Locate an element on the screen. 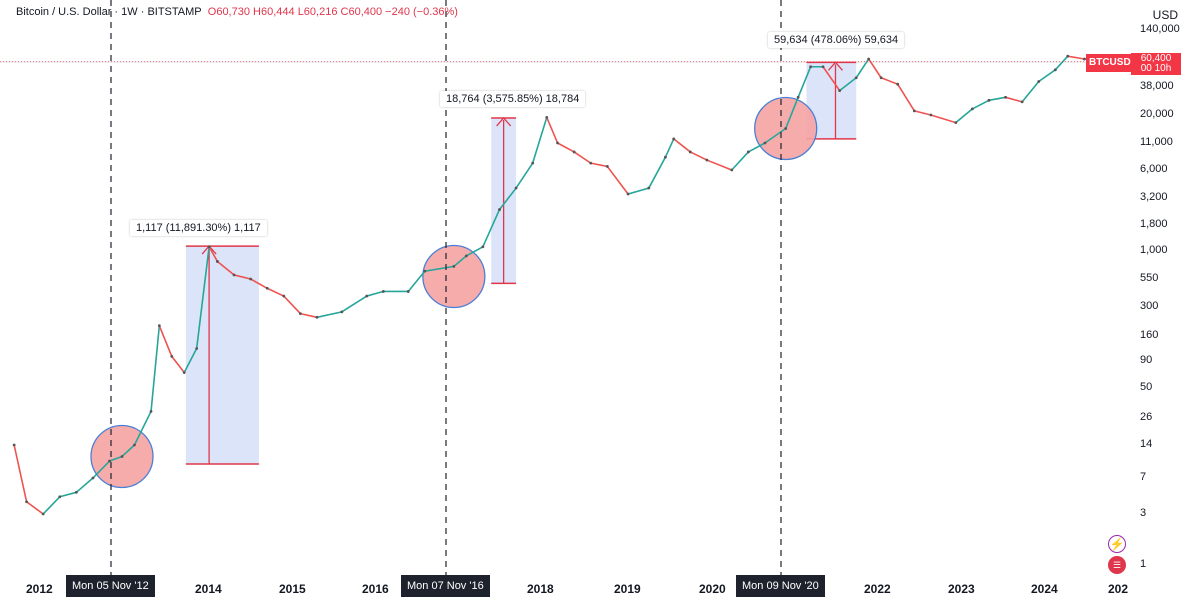 Image resolution: width=1200 pixels, height=609 pixels. y-tick-label: 300 is located at coordinates (1149, 306).